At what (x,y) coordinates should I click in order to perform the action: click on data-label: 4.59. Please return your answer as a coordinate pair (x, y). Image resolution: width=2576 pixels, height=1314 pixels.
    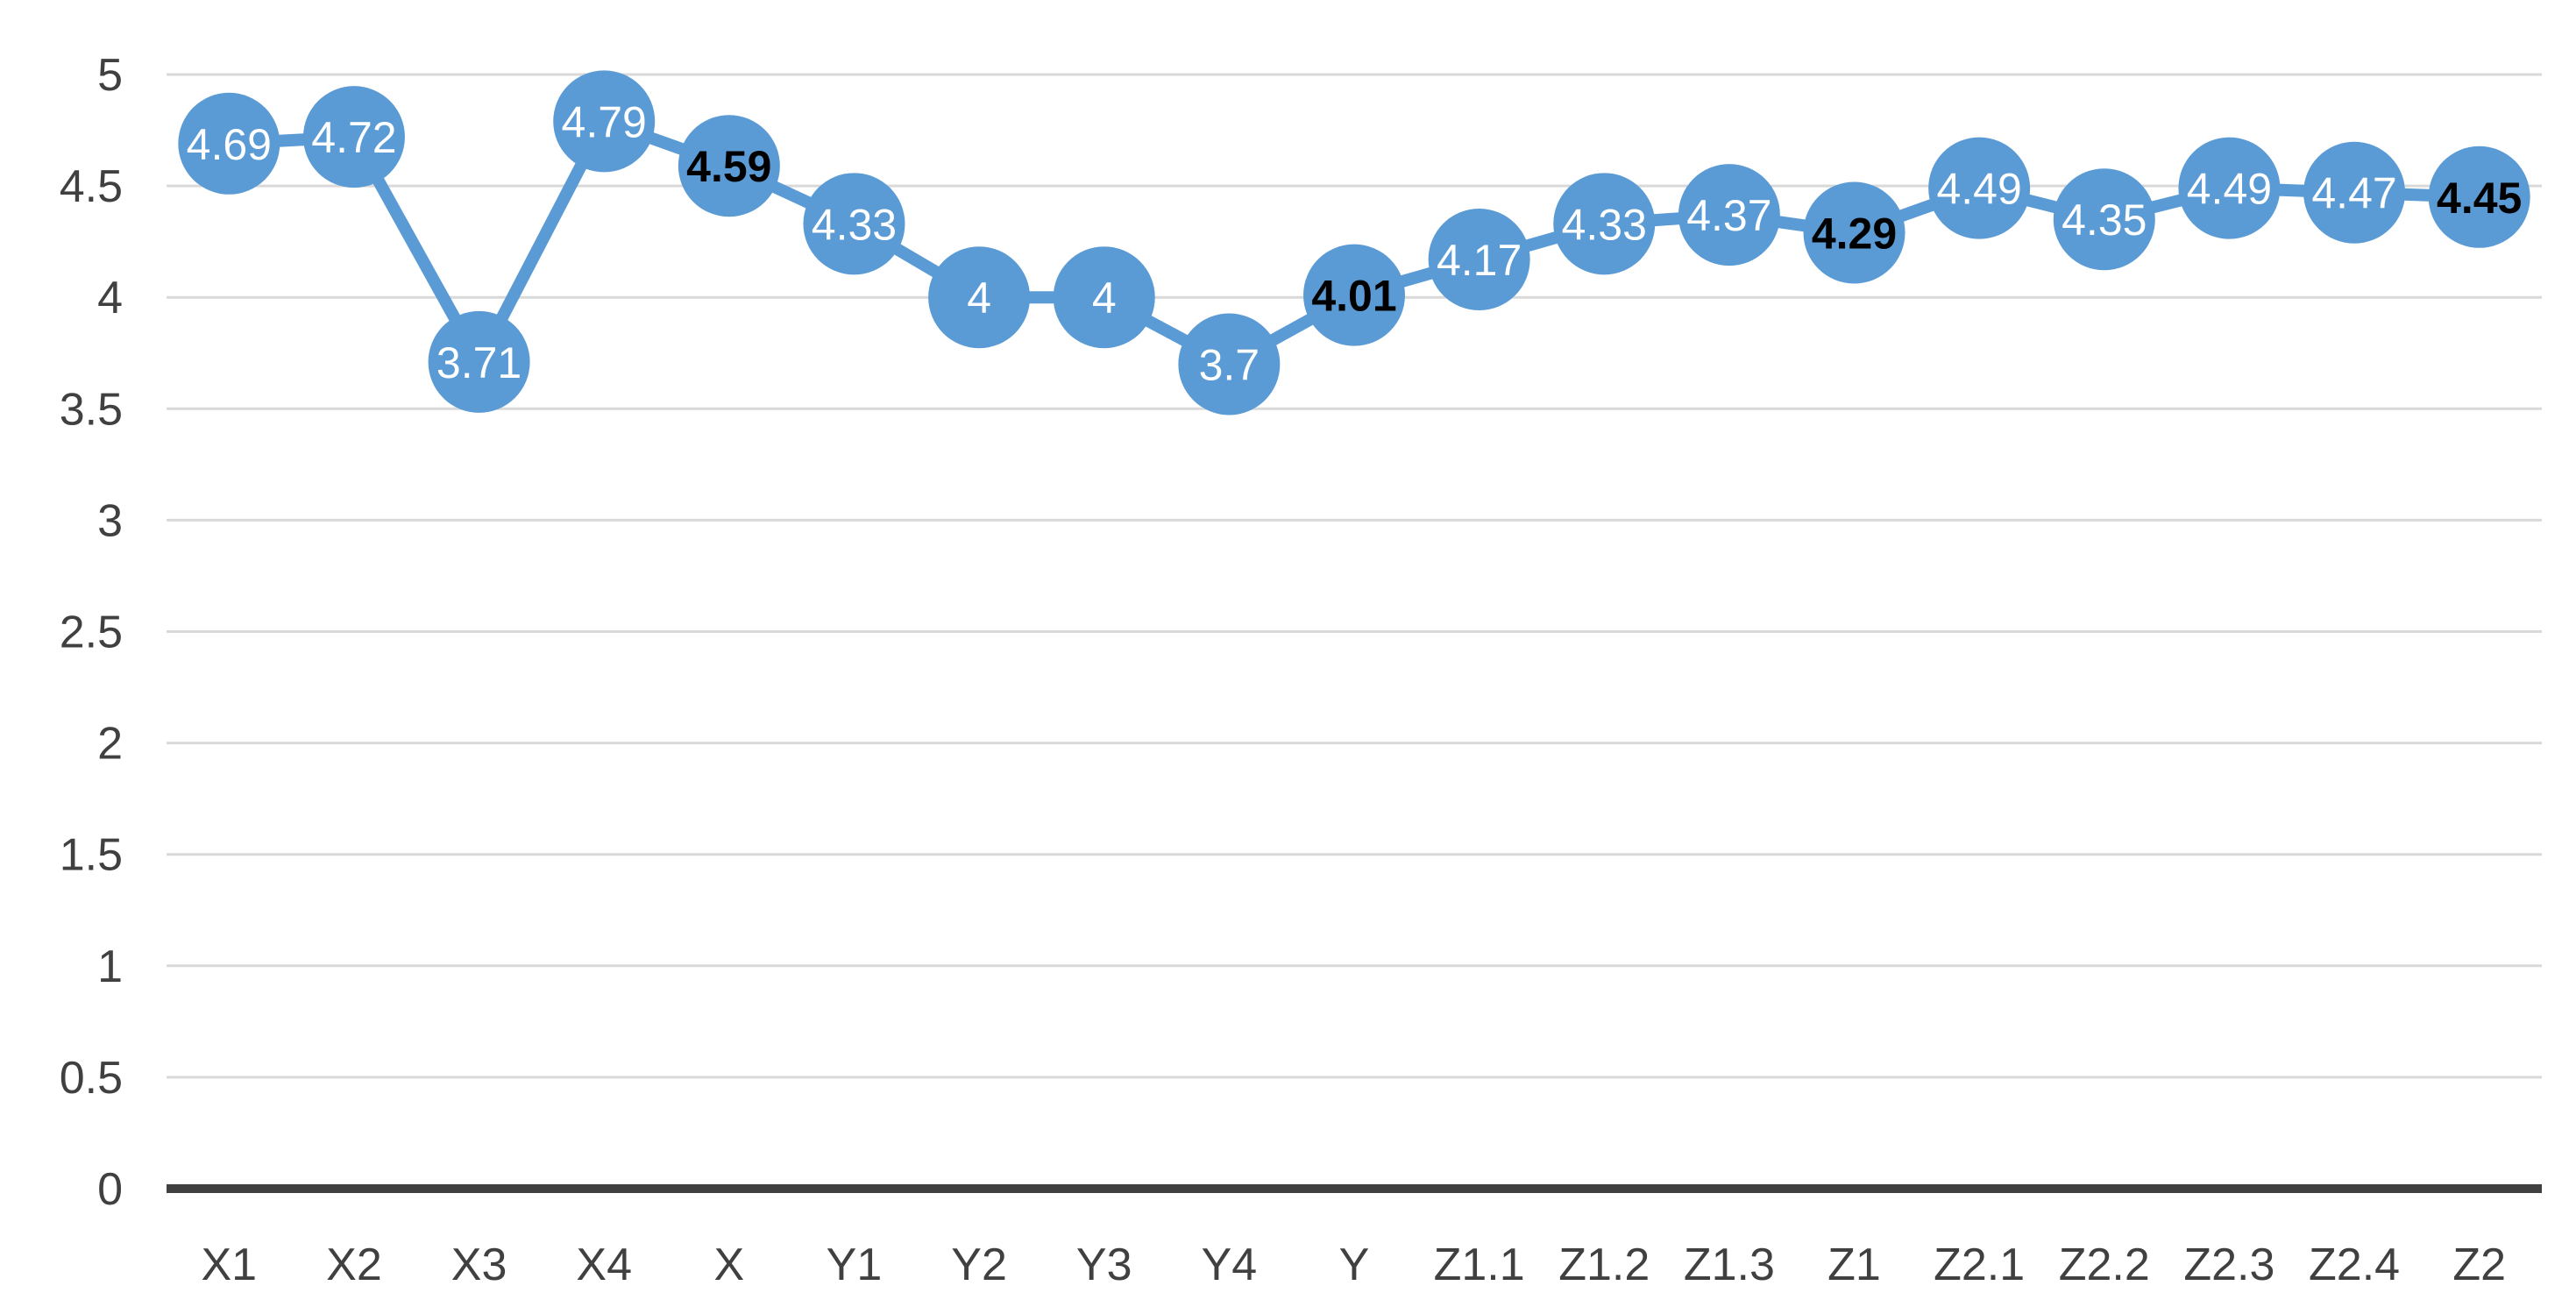
    Looking at the image, I should click on (728, 166).